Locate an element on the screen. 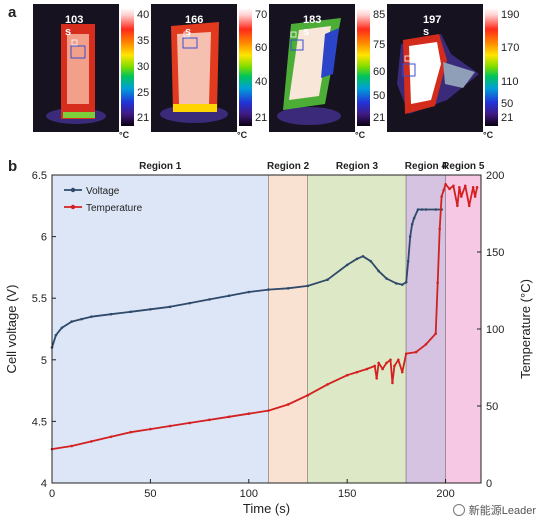 Image resolution: width=550 pixels, height=526 pixels. y2-tick-label: 200 is located at coordinates (495, 176).